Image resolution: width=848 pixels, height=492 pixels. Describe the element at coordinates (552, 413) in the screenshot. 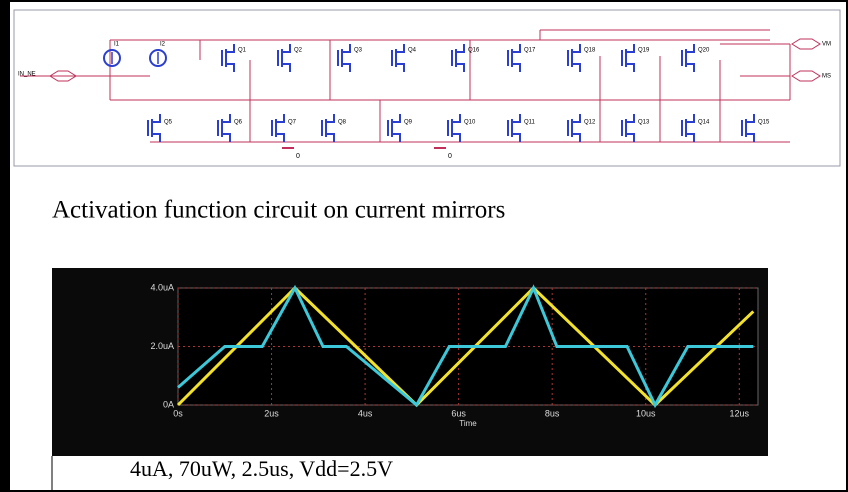

I see `x-tick-label: 8us` at that location.